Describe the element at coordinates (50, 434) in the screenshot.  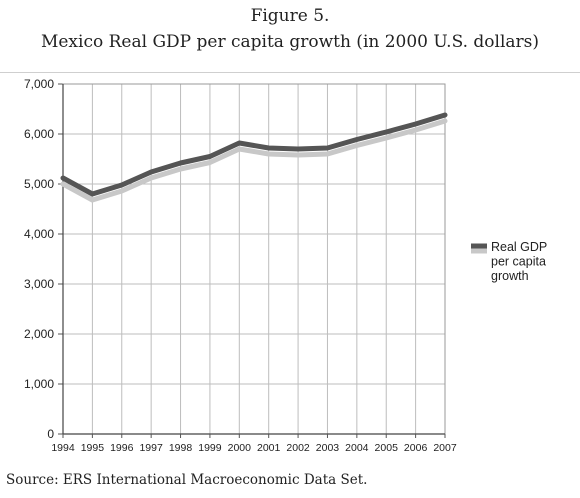
I see `y-tick-label: 0` at that location.